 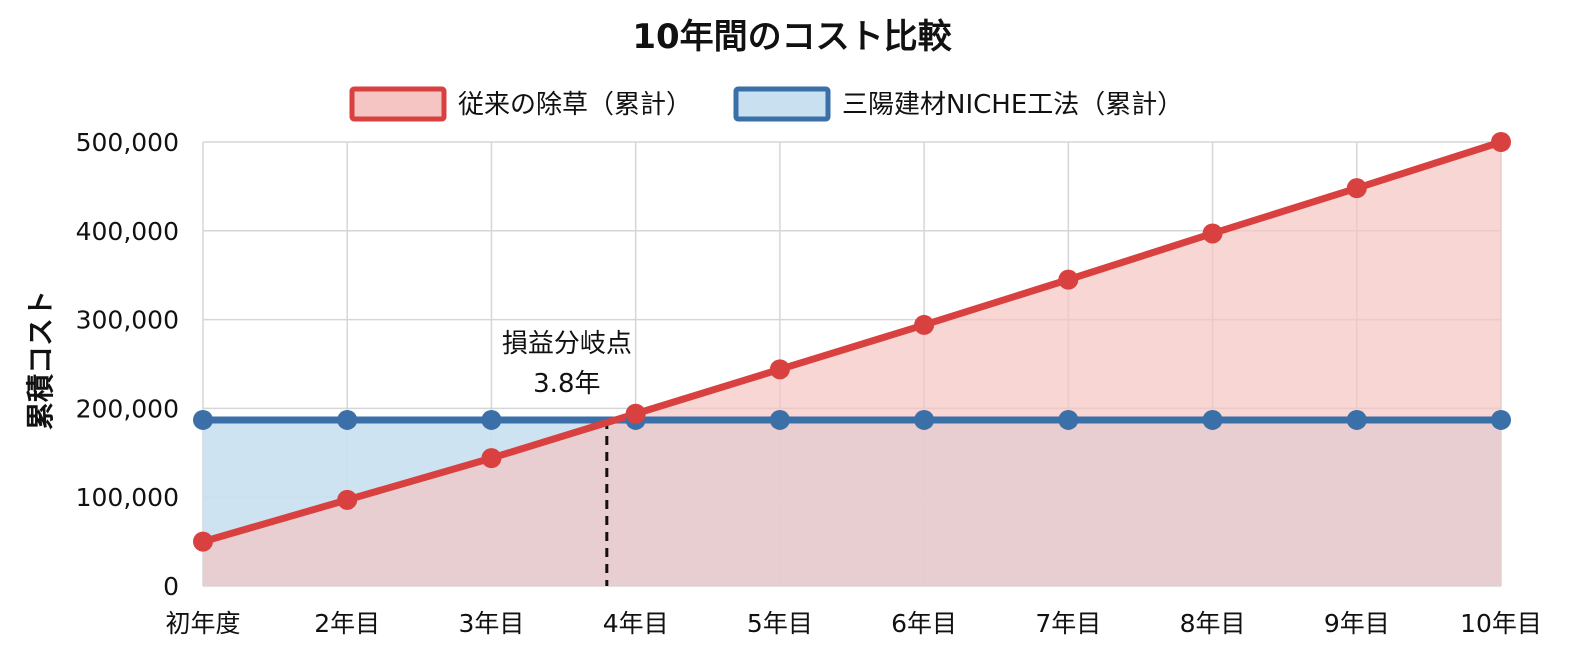 What do you see at coordinates (398, 104) in the screenshot?
I see `legend-swatch-conventional` at bounding box center [398, 104].